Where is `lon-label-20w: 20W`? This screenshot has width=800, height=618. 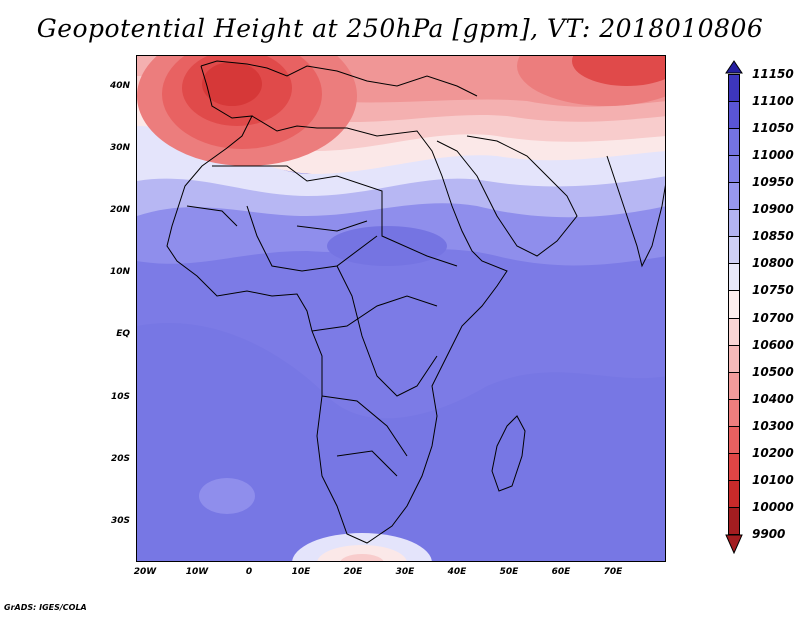 lon-label-20w: 20W is located at coordinates (145, 572).